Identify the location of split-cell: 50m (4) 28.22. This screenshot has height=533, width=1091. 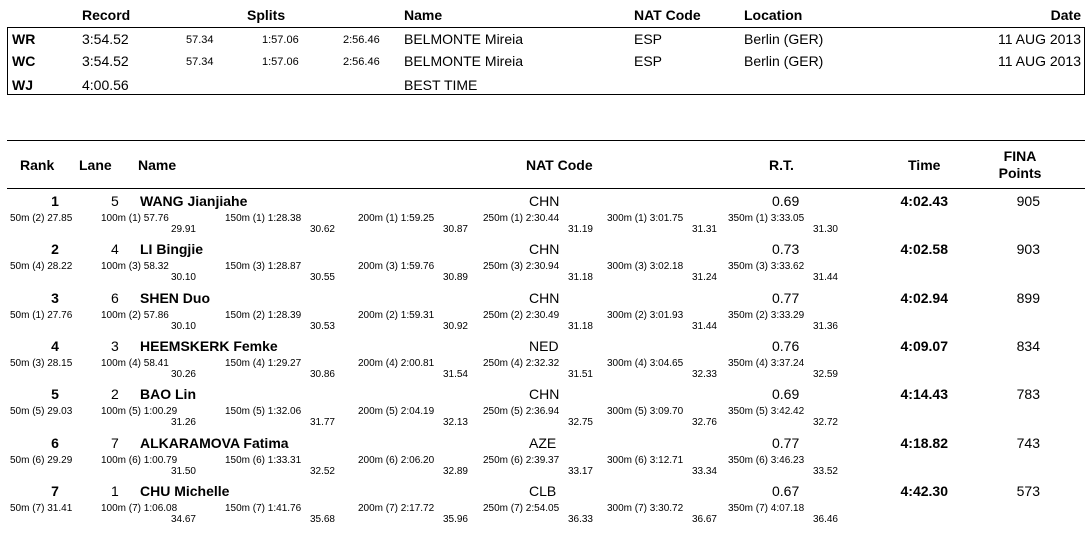
(55, 266).